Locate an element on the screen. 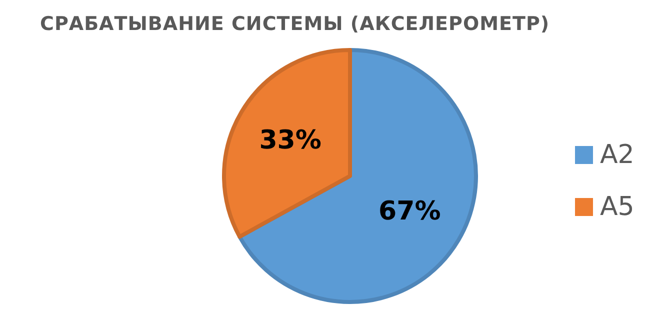 The height and width of the screenshot is (315, 661). data-label: 67% is located at coordinates (409, 211).